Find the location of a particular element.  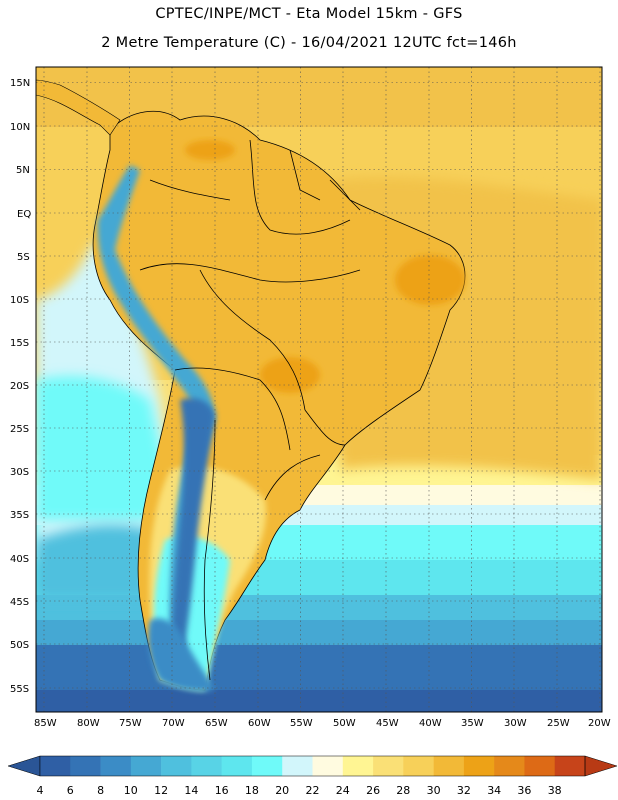

lon-label: 25W is located at coordinates (558, 723).